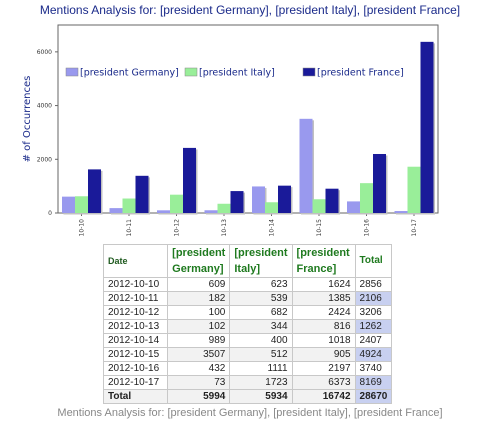  Describe the element at coordinates (373, 298) in the screenshot. I see `cell-total: 2106` at that location.